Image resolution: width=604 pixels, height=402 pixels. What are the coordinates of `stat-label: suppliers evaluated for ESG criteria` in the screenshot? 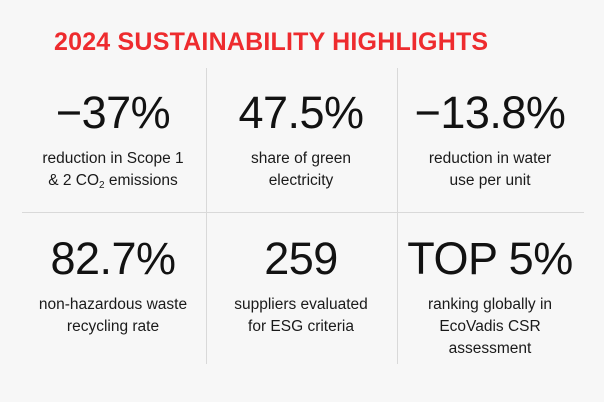 It's located at (301, 316).